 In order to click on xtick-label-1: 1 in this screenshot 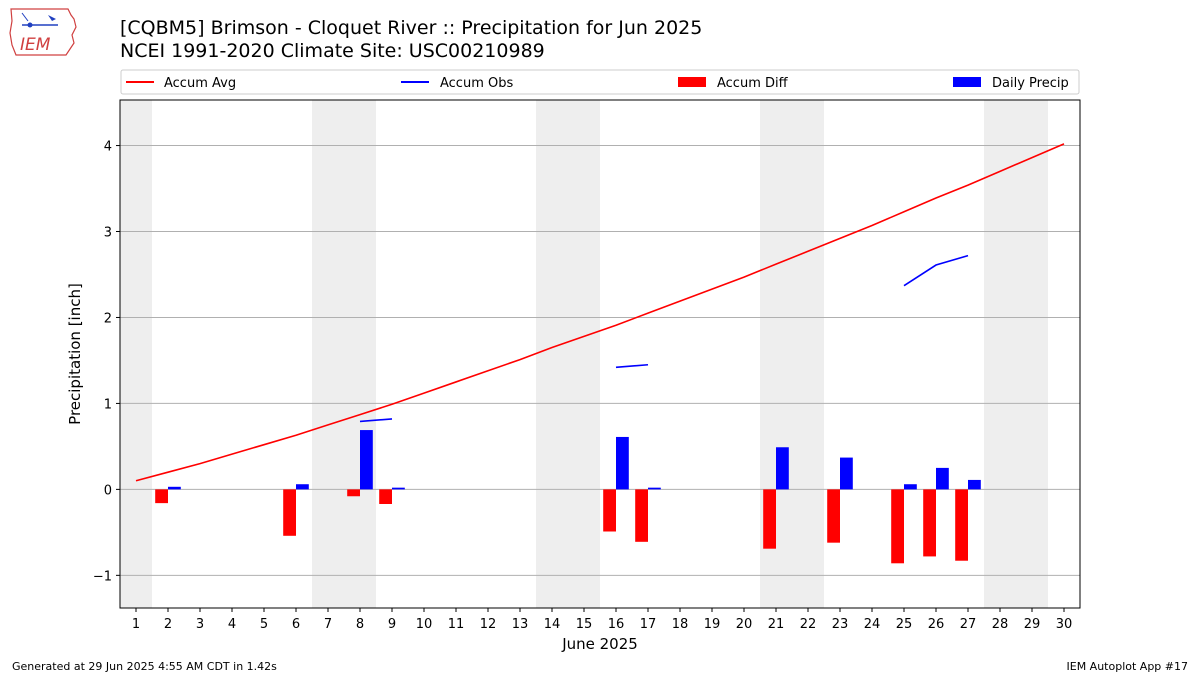, I will do `click(136, 624)`.